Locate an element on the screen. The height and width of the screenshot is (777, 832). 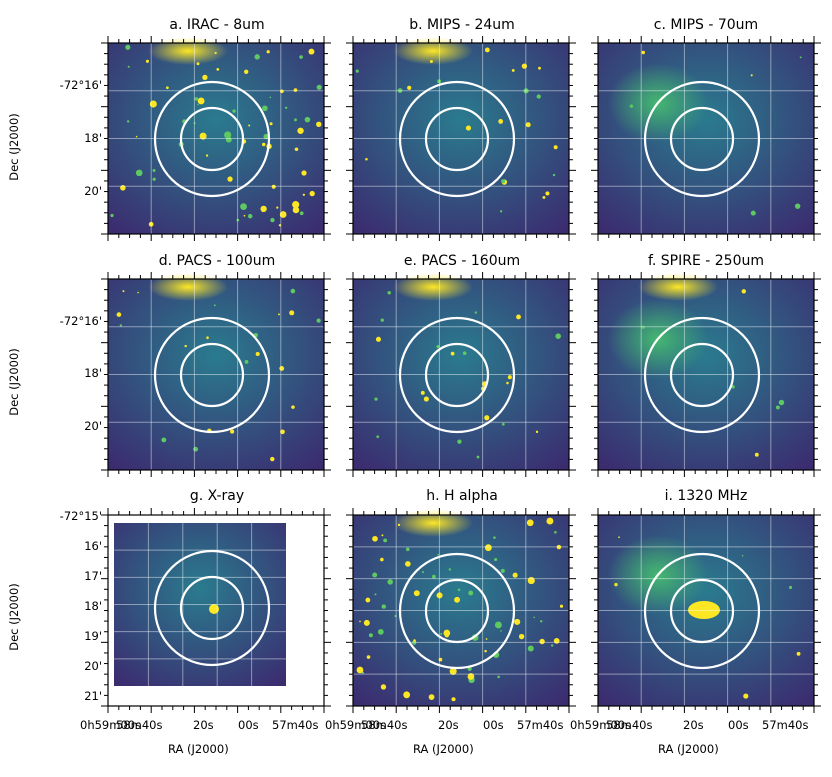
ra-tick-label: 58m40s is located at coordinates (139, 725).